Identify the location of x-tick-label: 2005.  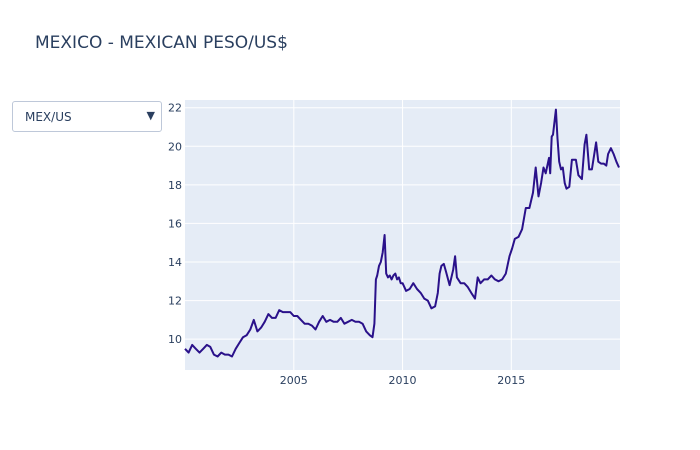
(294, 380).